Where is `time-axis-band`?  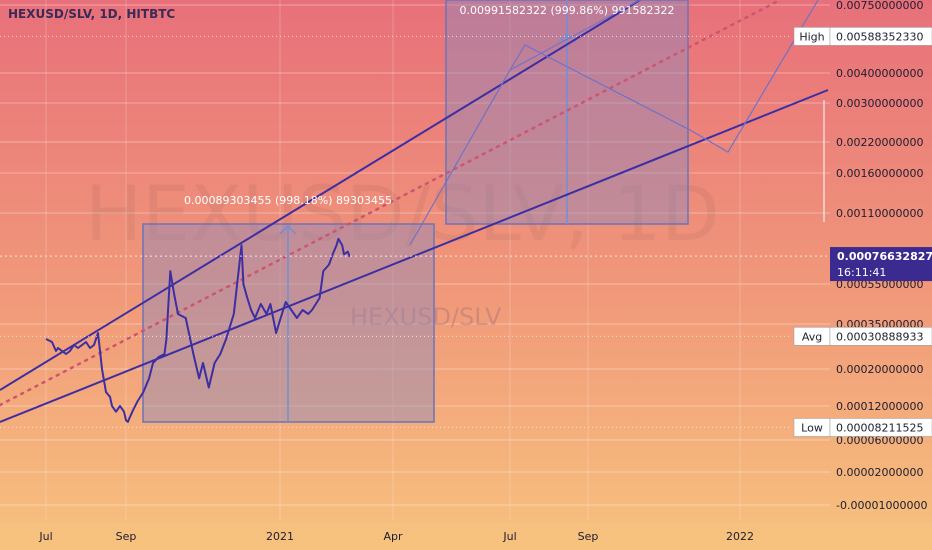
time-axis-band is located at coordinates (466, 536).